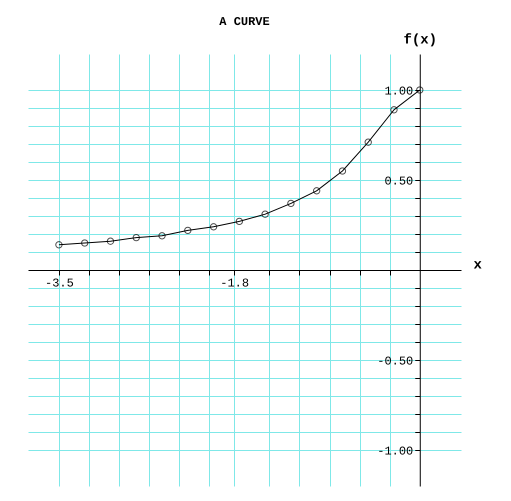  I want to click on y-axis-title: f(x), so click(420, 40).